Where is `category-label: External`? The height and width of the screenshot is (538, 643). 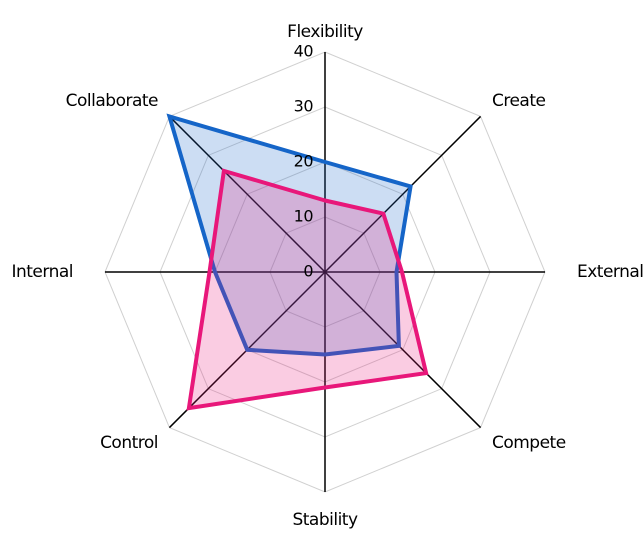 category-label: External is located at coordinates (610, 272).